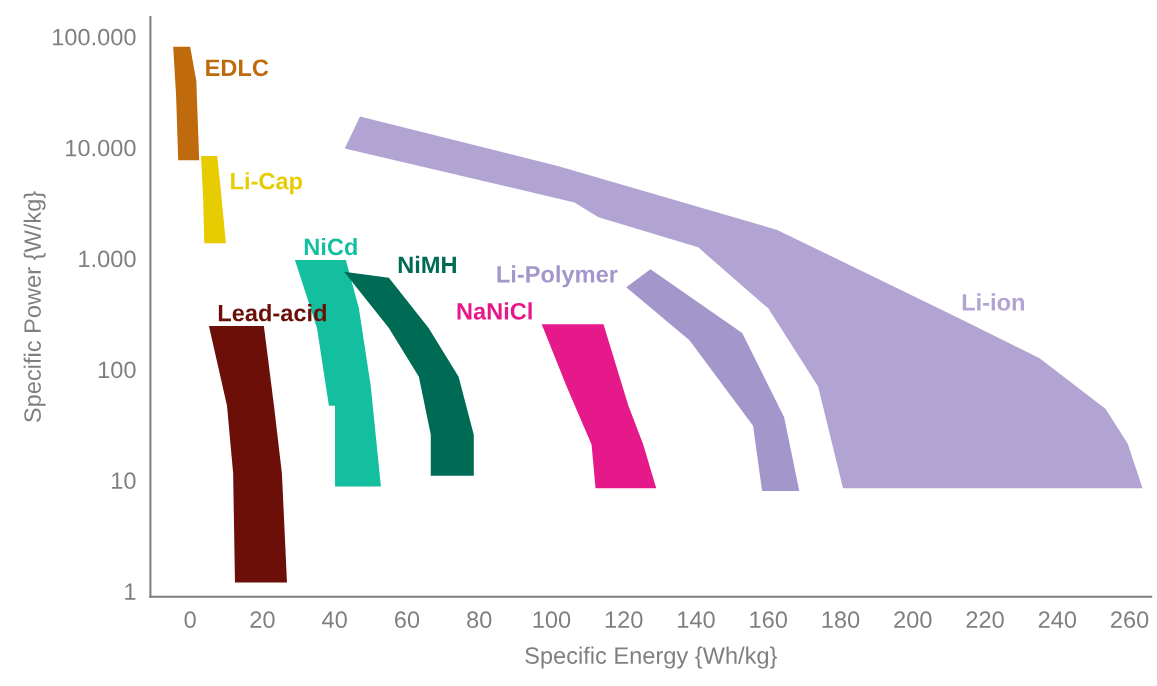  Describe the element at coordinates (34, 307) in the screenshot. I see `y-axis-title: Specific Power {W/kg}` at that location.